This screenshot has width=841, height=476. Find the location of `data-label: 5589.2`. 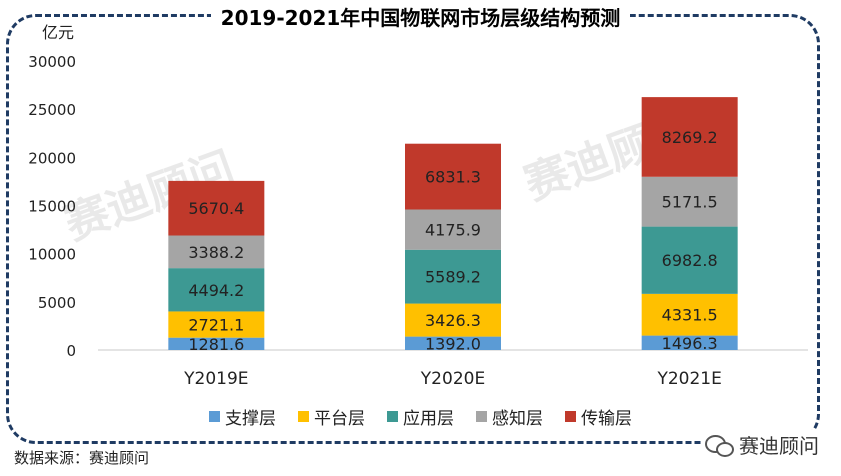

data-label: 5589.2 is located at coordinates (453, 277).